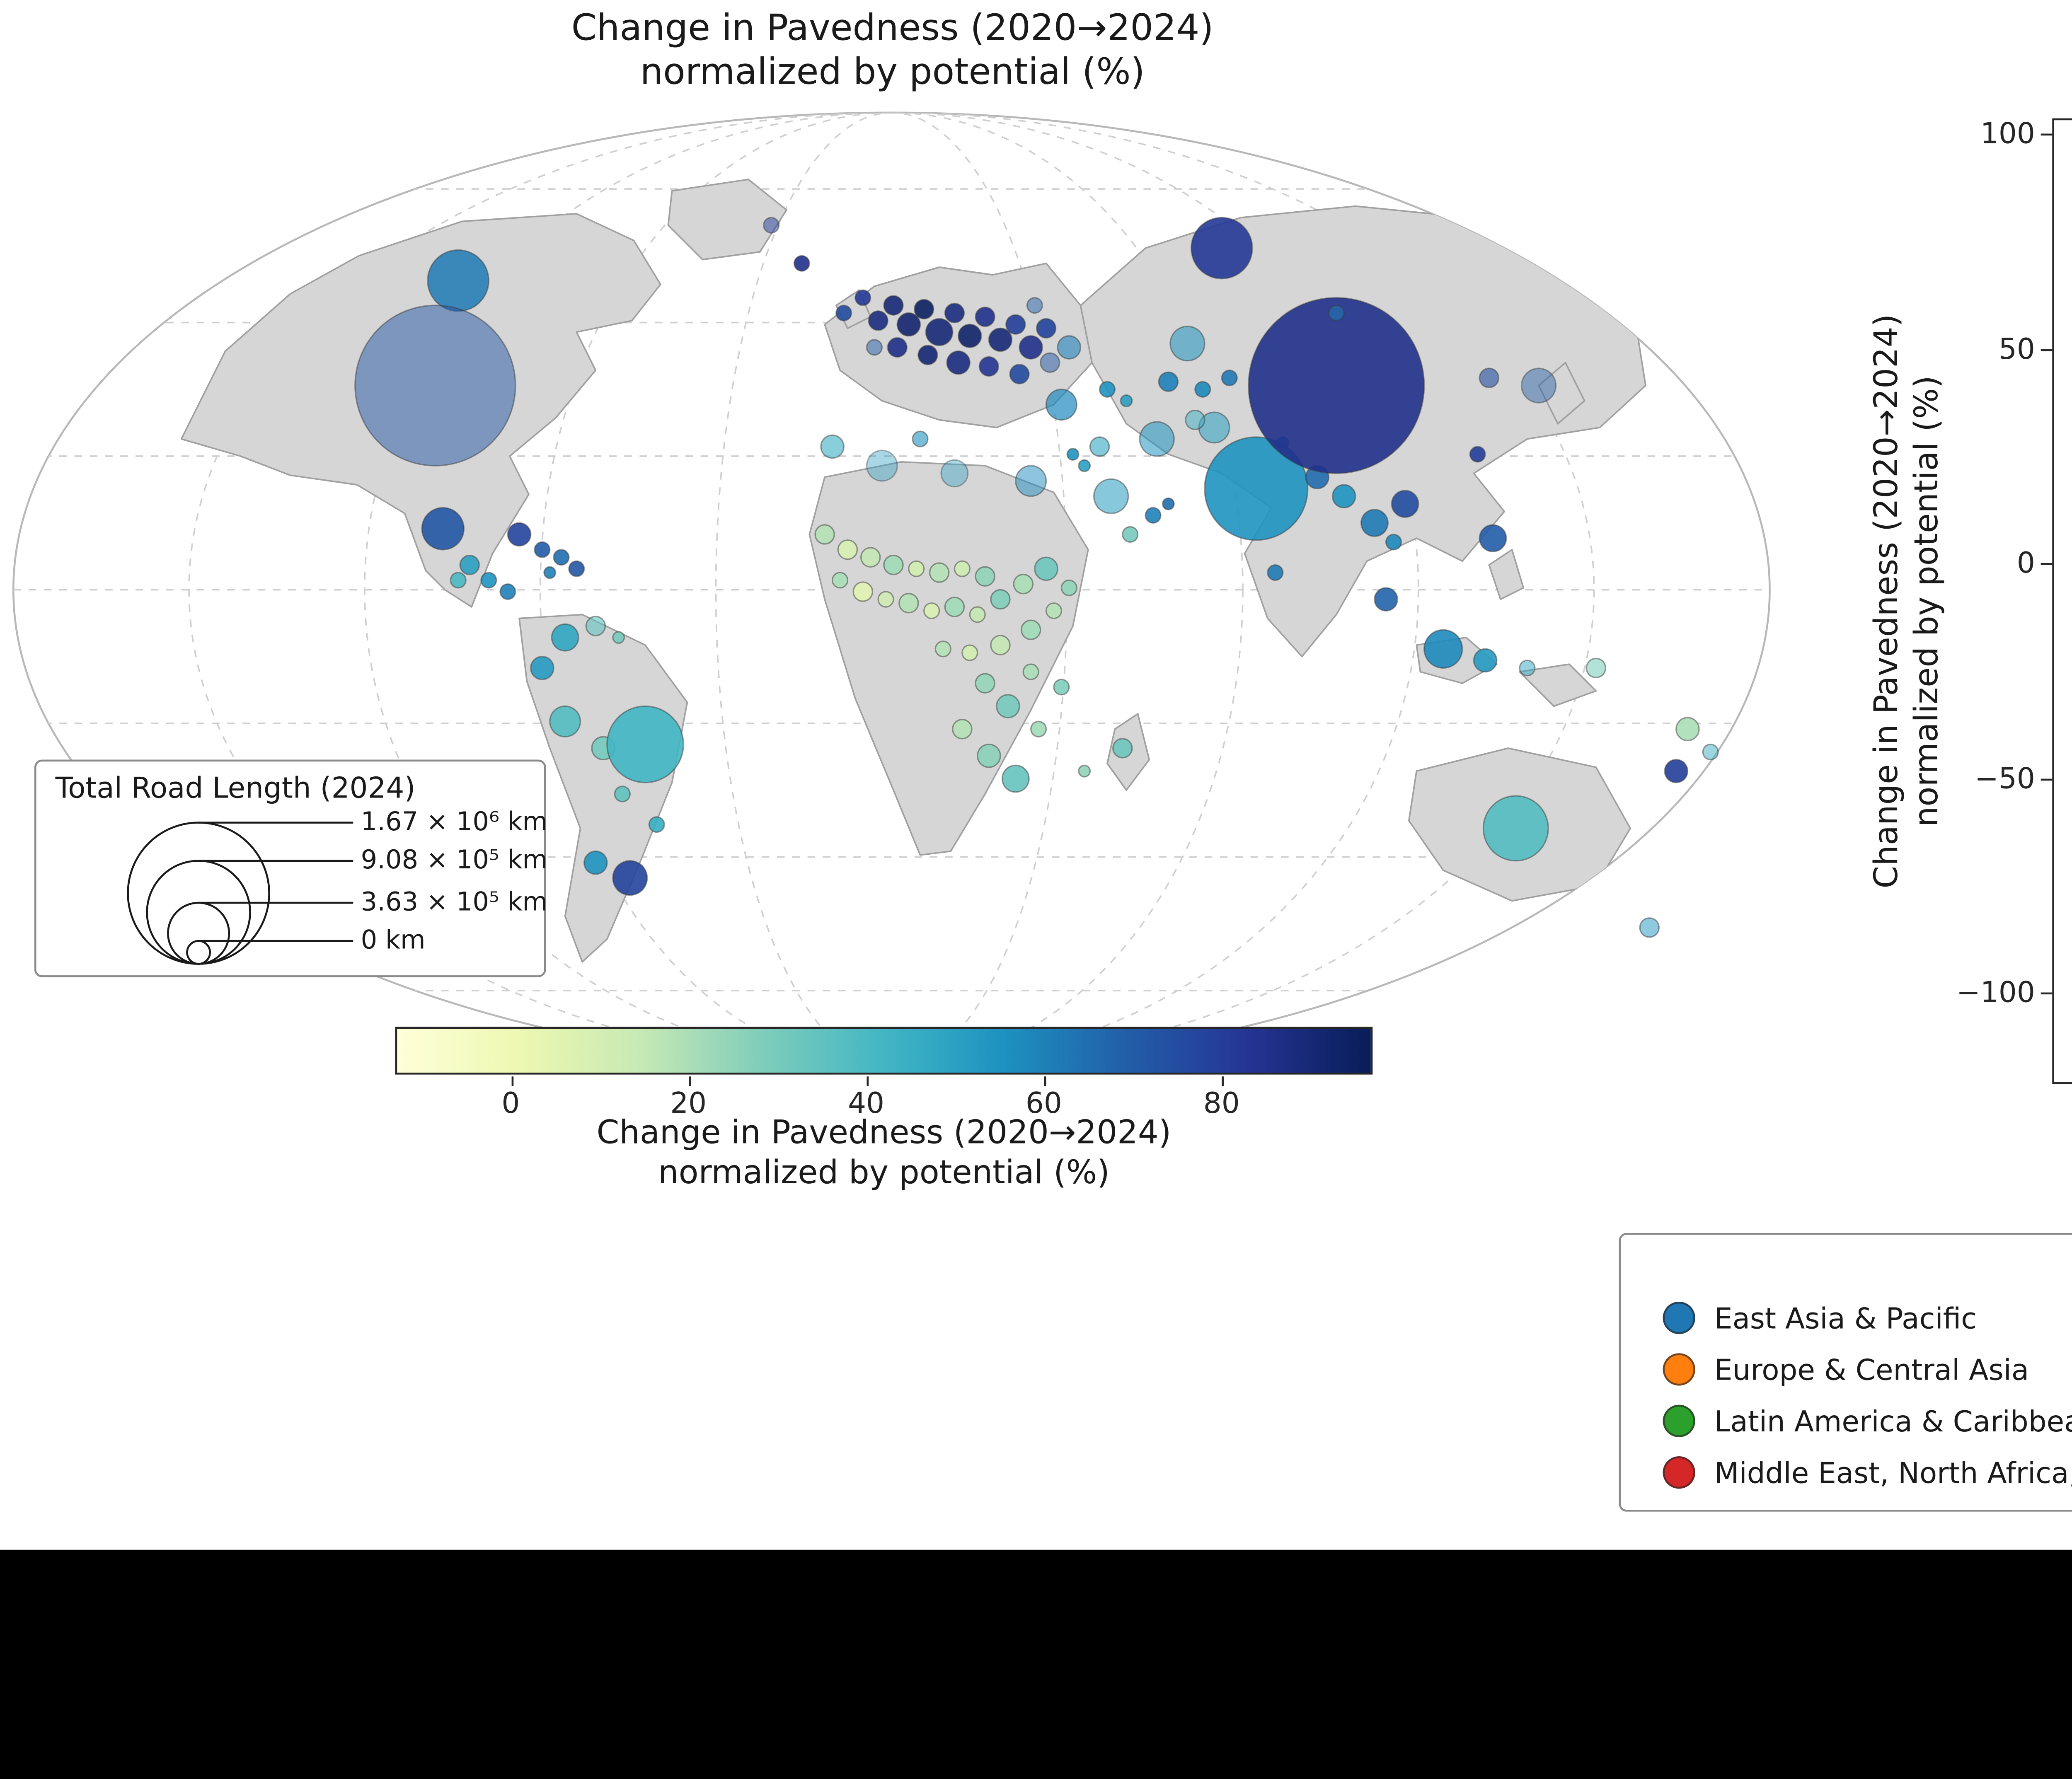 The width and height of the screenshot is (2072, 1779). I want to click on colorbar-label-line1: Change in Pavedness (2020→2024), so click(884, 1133).